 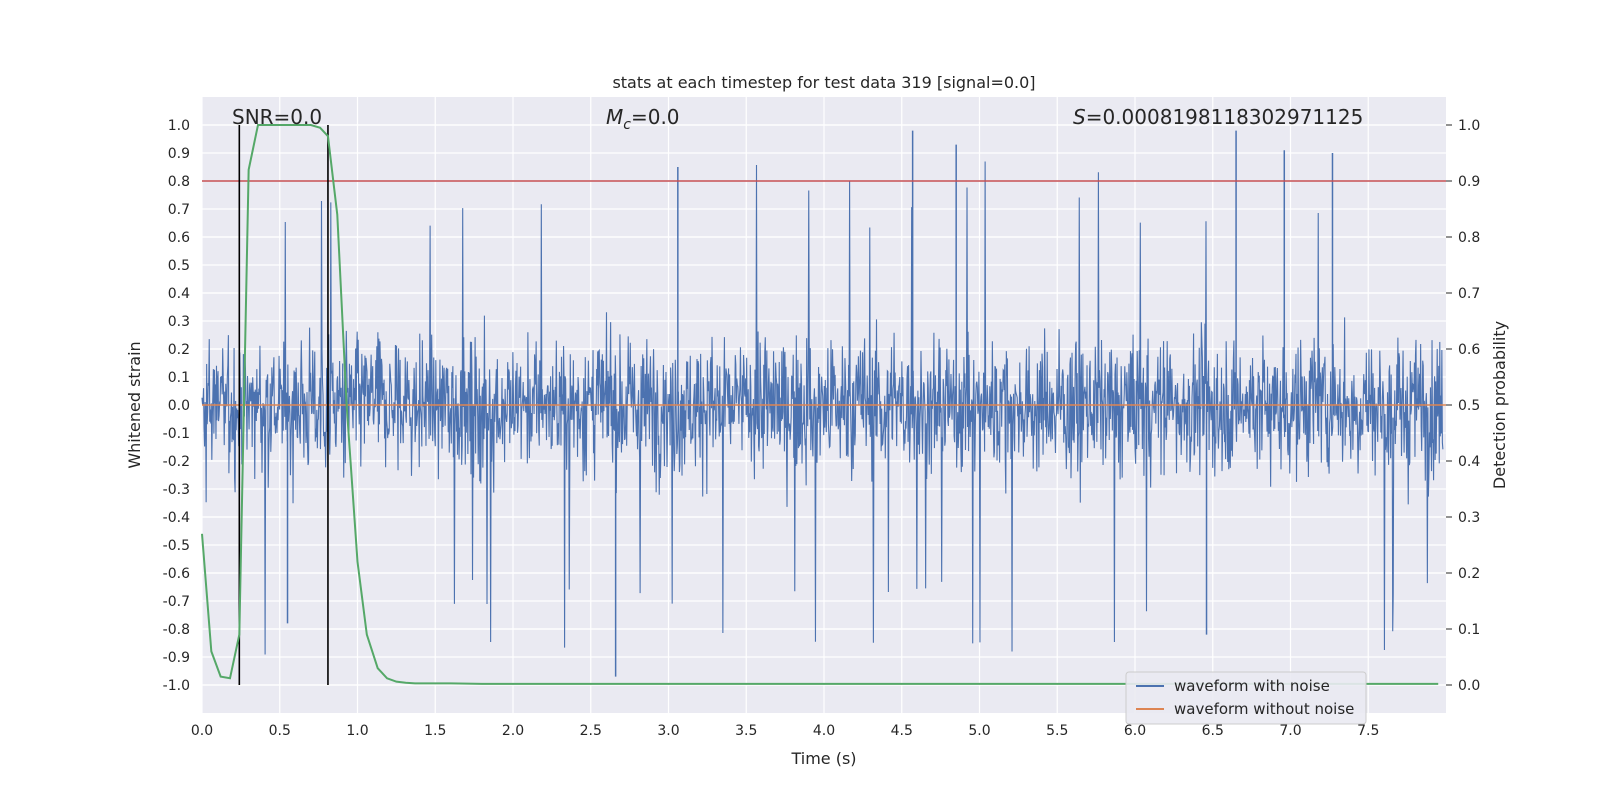 What do you see at coordinates (1213, 731) in the screenshot?
I see `x-tick-label: 6.5` at bounding box center [1213, 731].